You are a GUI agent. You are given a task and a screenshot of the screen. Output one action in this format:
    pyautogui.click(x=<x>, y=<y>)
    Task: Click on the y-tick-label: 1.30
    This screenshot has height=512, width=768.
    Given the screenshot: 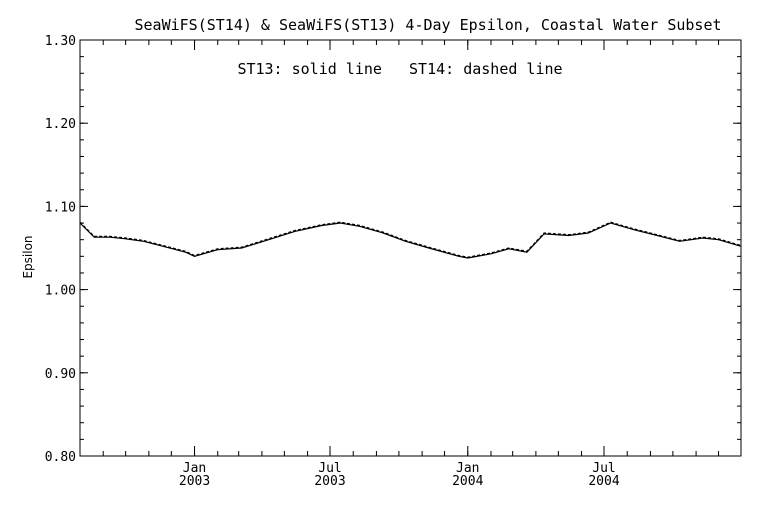 What is the action you would take?
    pyautogui.click(x=60, y=41)
    